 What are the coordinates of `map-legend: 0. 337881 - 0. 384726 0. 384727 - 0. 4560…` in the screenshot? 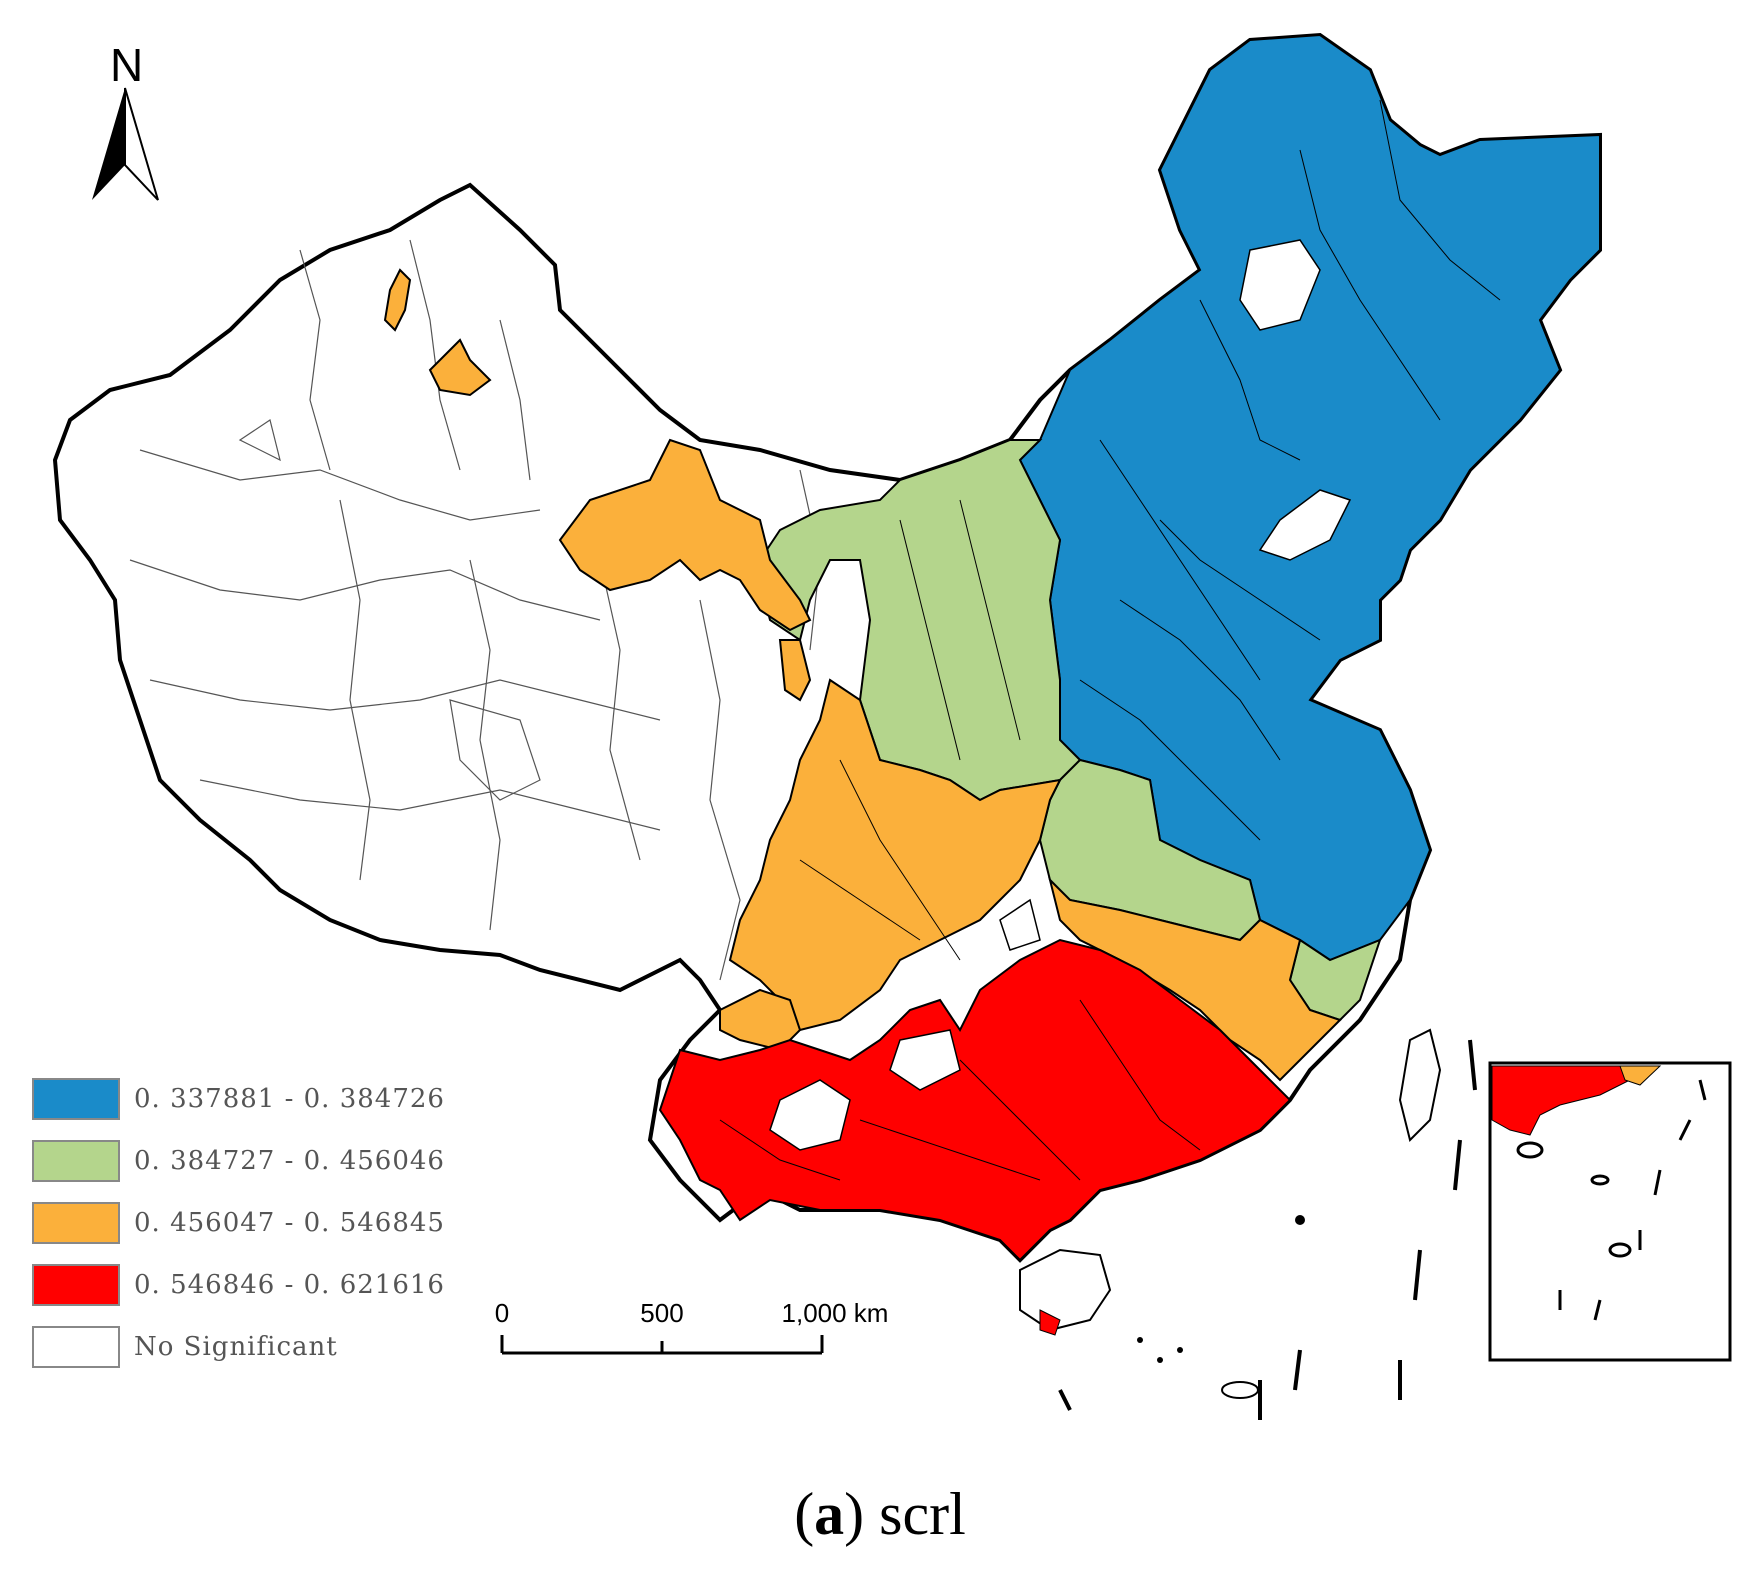 It's located at (238, 1223).